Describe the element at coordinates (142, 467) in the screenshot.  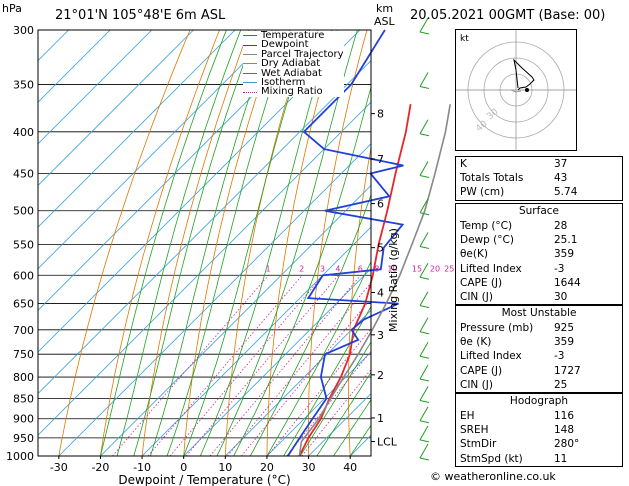
I see `temperature-tick-label: -10` at that location.